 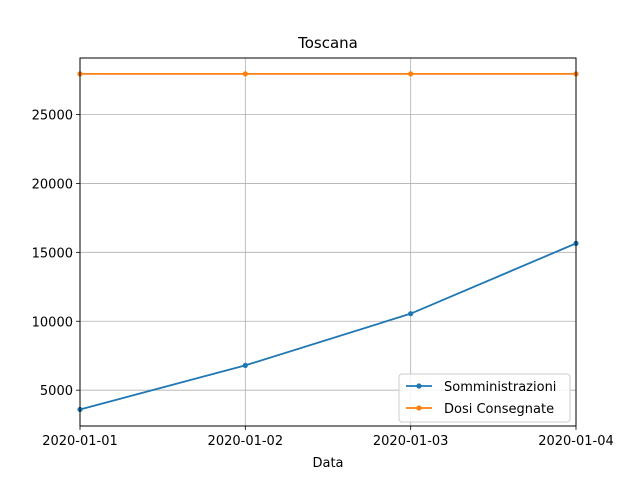 I want to click on x-tick-label: 2020-01-04, so click(x=576, y=441).